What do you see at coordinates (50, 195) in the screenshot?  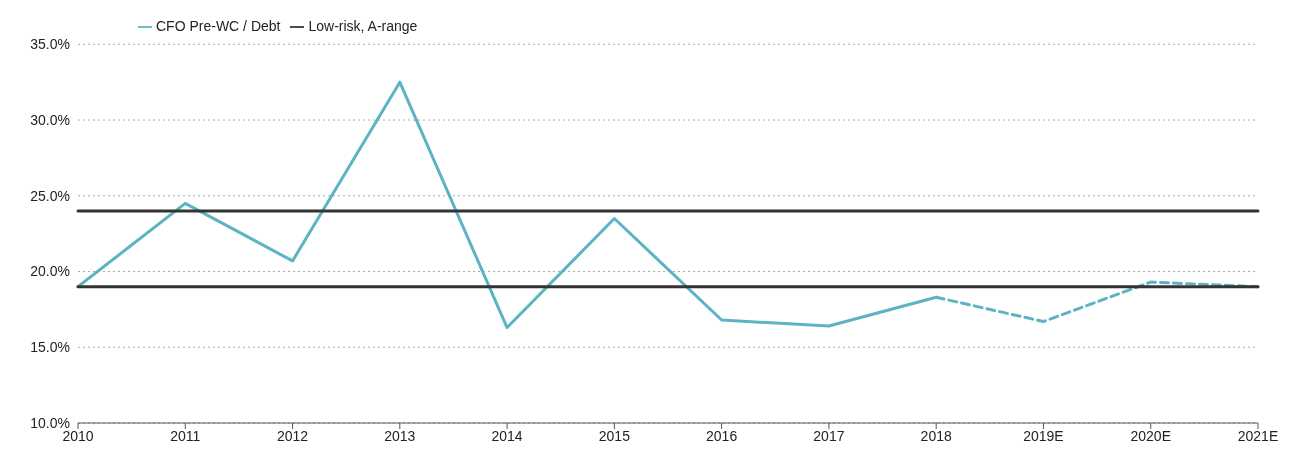 I see `y-tick-label: 25.0%` at bounding box center [50, 195].